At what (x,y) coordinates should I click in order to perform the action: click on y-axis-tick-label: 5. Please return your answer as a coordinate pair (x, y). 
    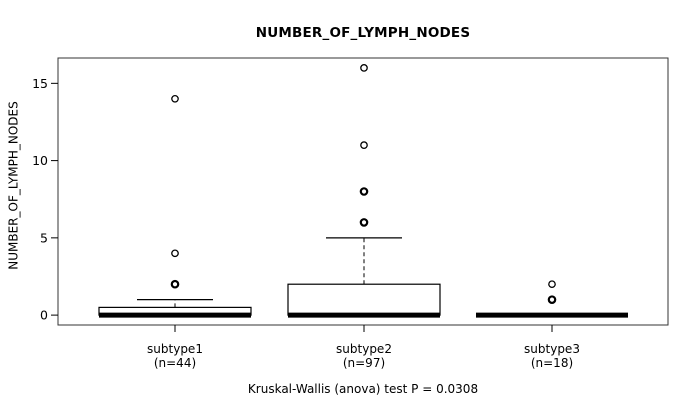
    Looking at the image, I should click on (44, 237).